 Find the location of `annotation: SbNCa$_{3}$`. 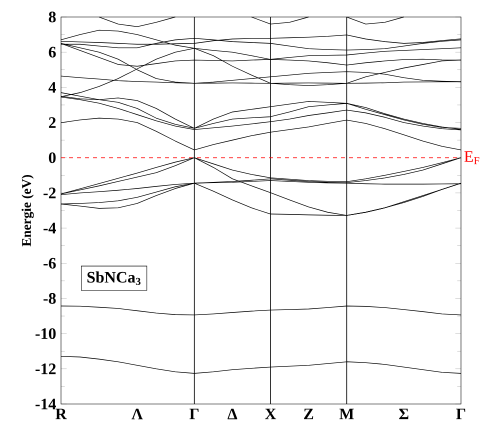

annotation: SbNCa$_{3}$ is located at coordinates (113, 278).